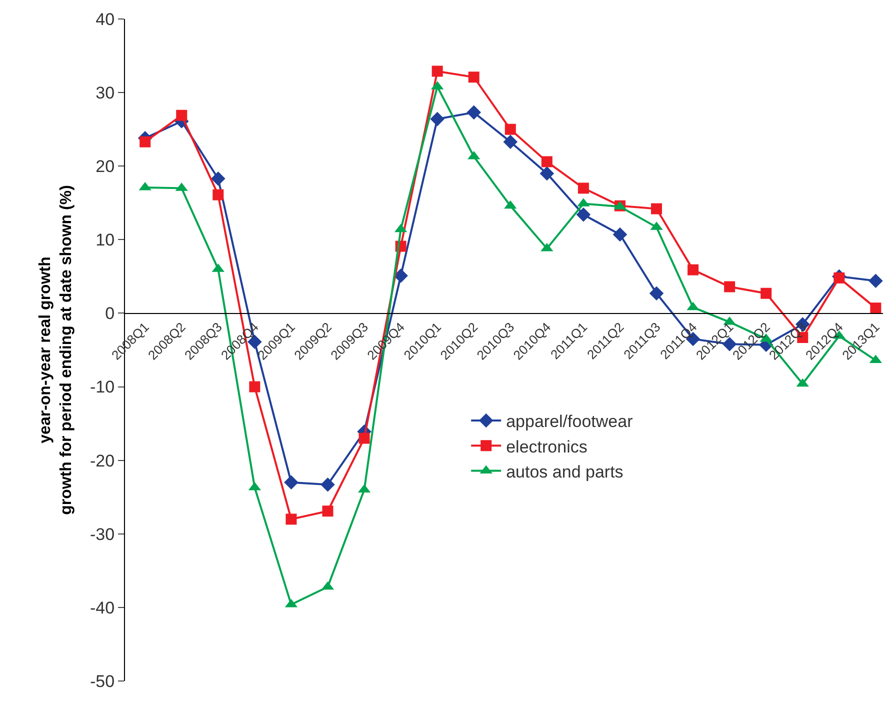  Describe the element at coordinates (105, 19) in the screenshot. I see `y-tick-label: 40` at that location.